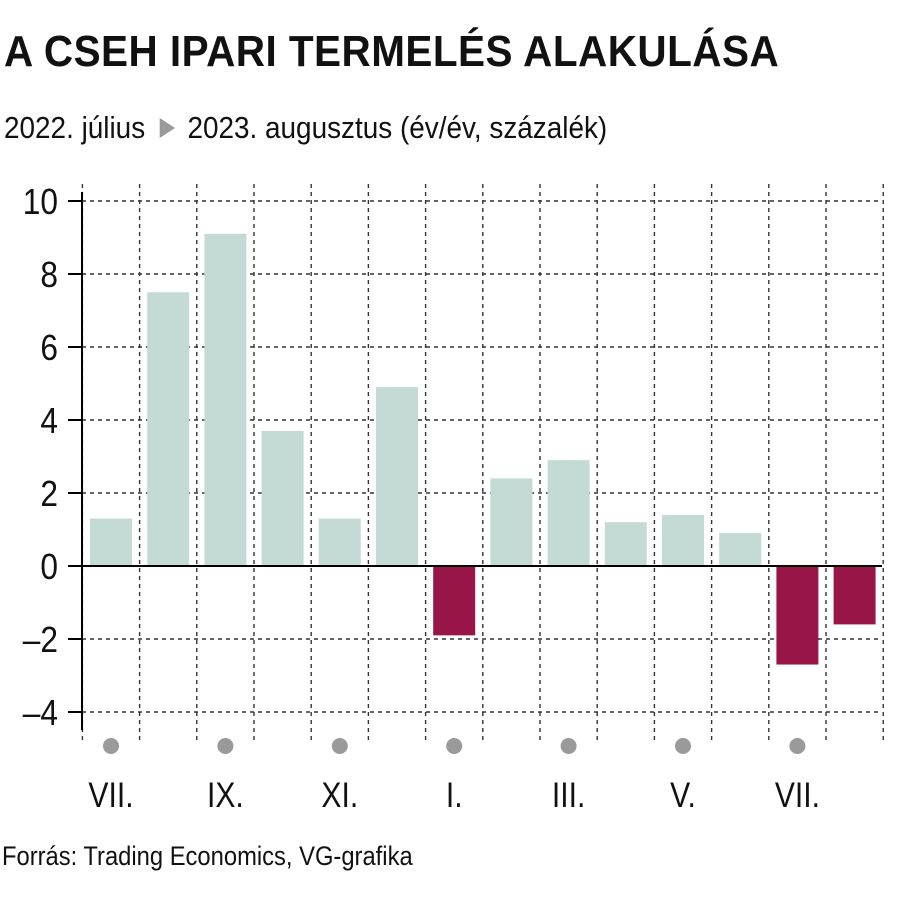  I want to click on y-tick-labels: 10 8 6 4 2 0 –2 –4, so click(40, 457).